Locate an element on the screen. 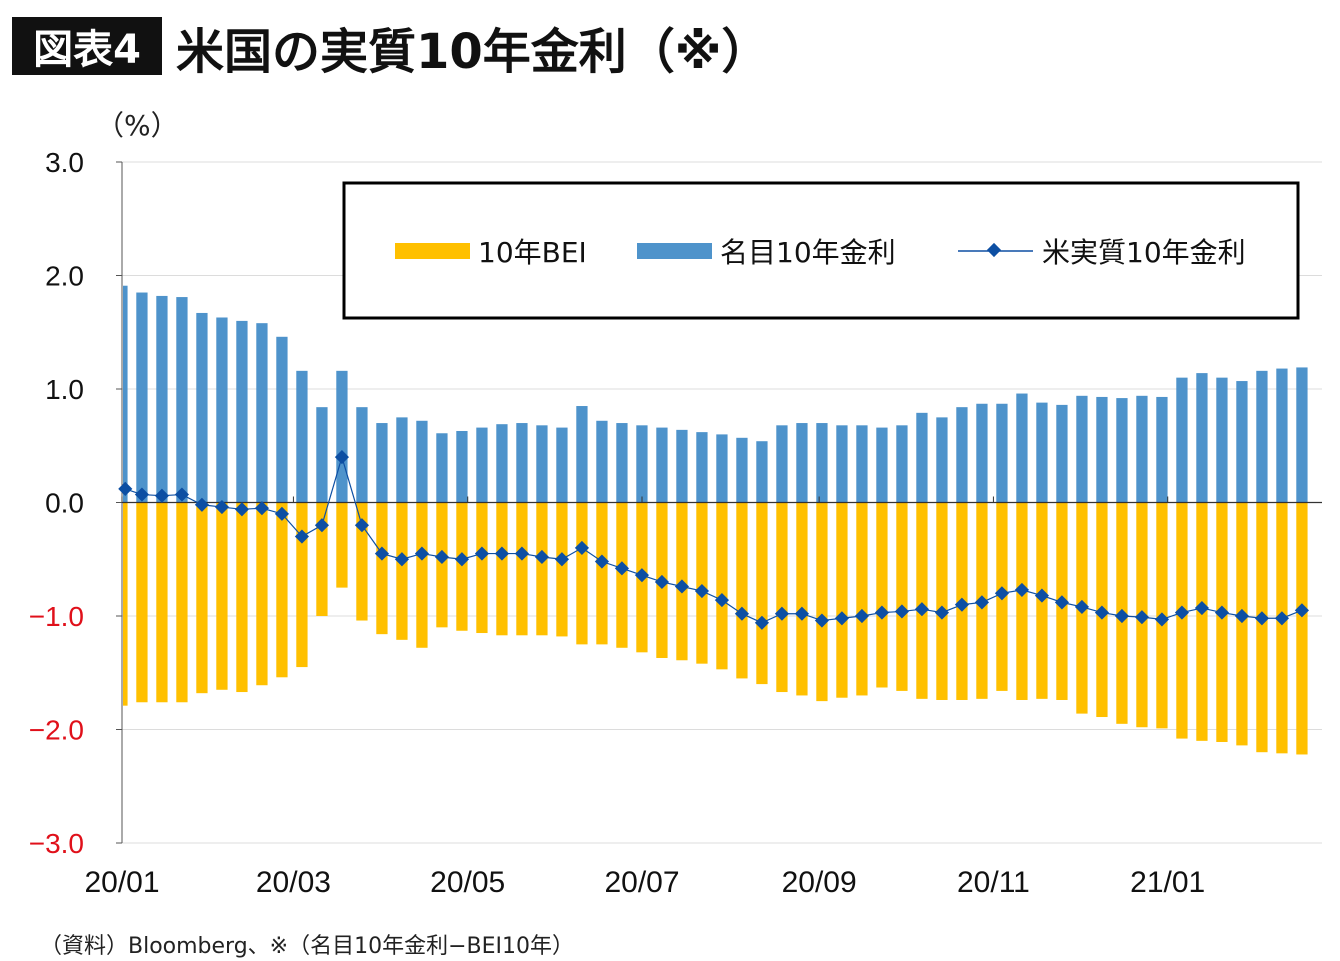 Image resolution: width=1340 pixels, height=961 pixels. chart-title: 米国の実質10年金利（※） is located at coordinates (473, 52).